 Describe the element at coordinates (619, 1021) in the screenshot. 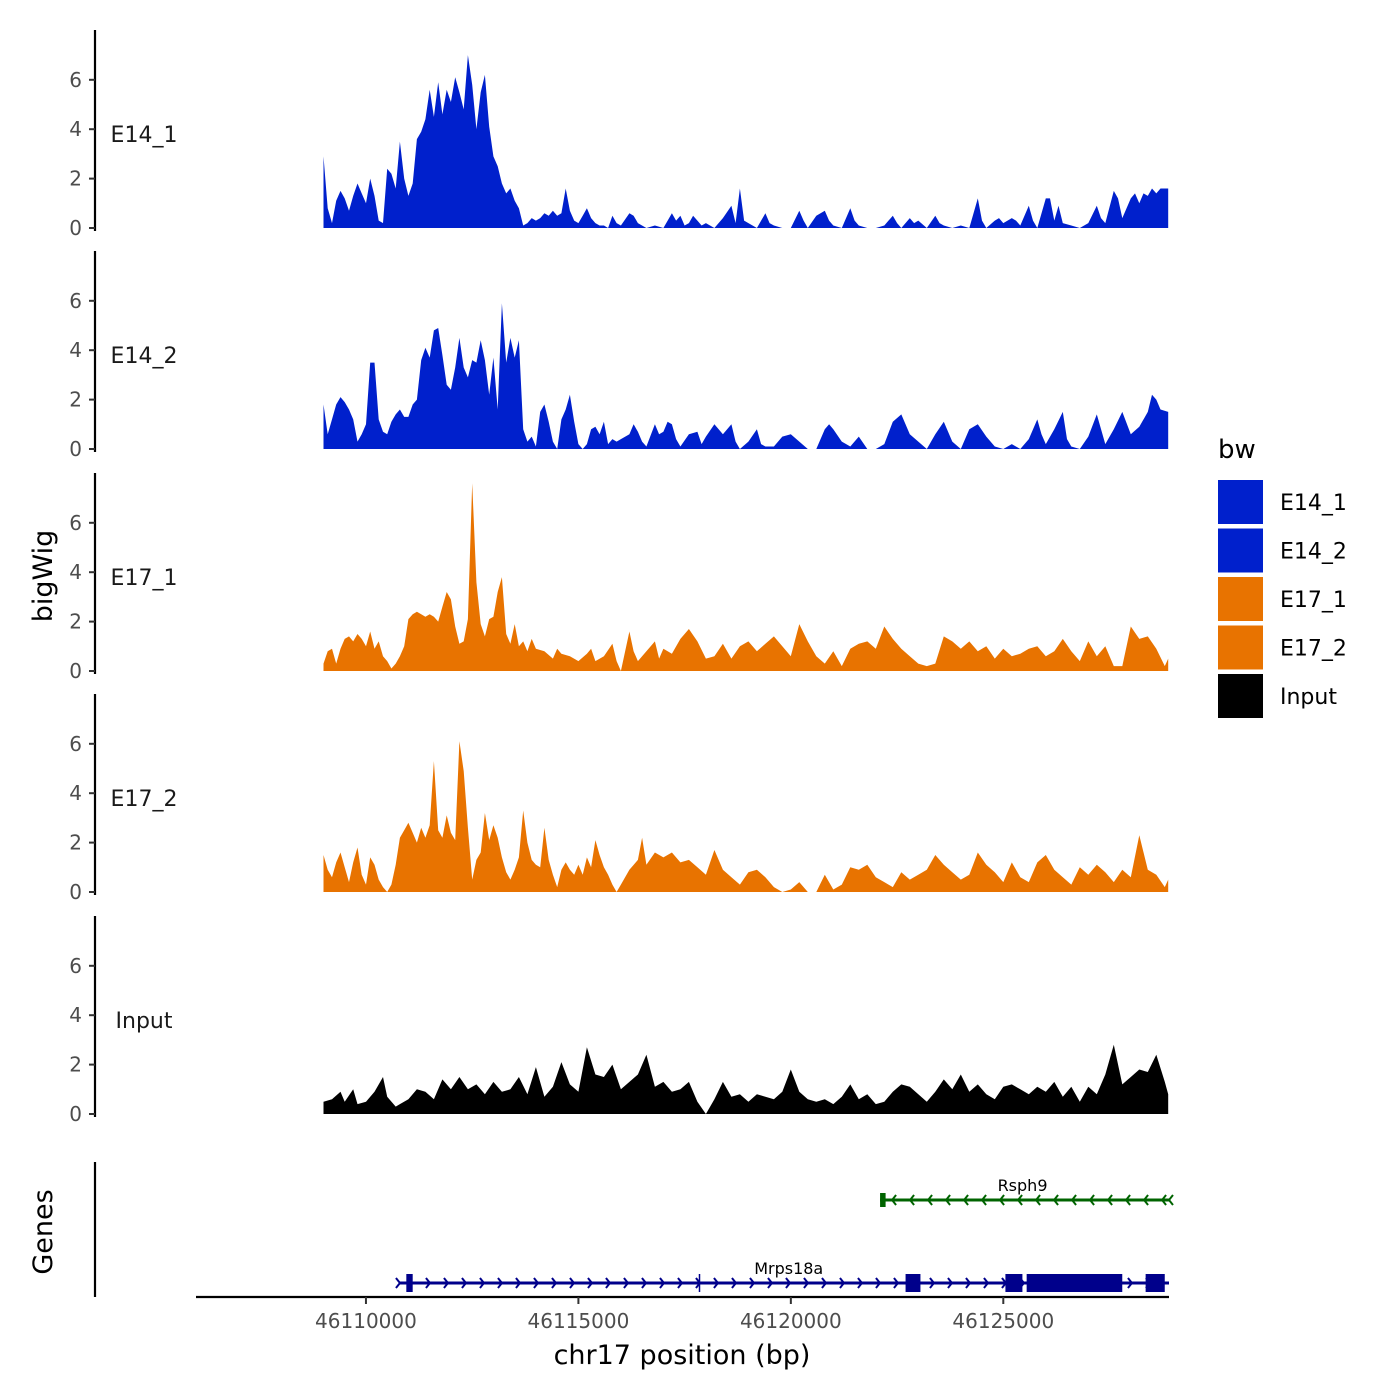

I see `track-Input: 0 2 4 6 Input` at that location.